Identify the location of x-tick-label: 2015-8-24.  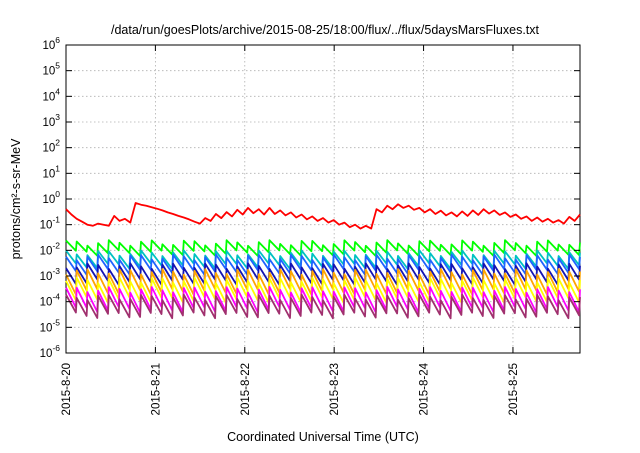
(425, 388).